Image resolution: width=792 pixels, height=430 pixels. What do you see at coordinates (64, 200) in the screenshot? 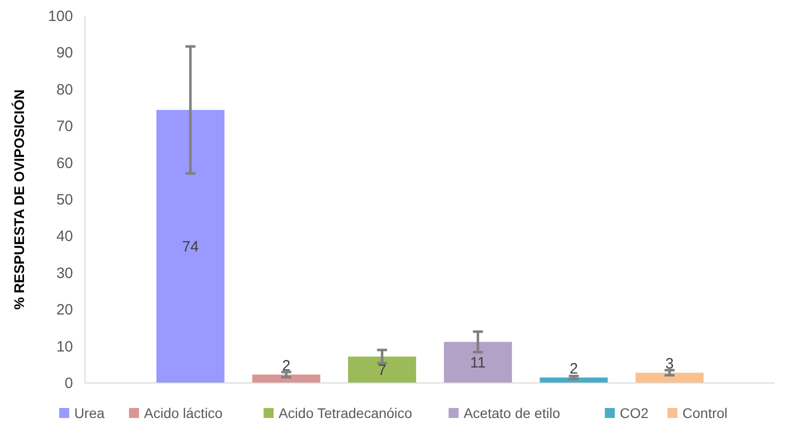
I see `y-tick-label: 50` at bounding box center [64, 200].